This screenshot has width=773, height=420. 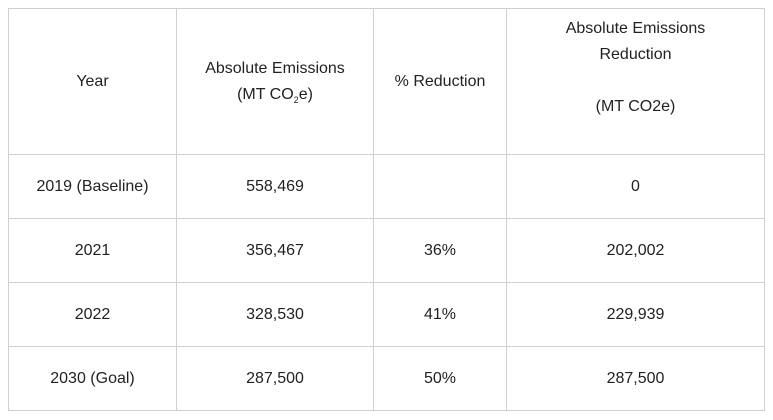 I want to click on cell-pct-reduction: 50%, so click(x=440, y=378).